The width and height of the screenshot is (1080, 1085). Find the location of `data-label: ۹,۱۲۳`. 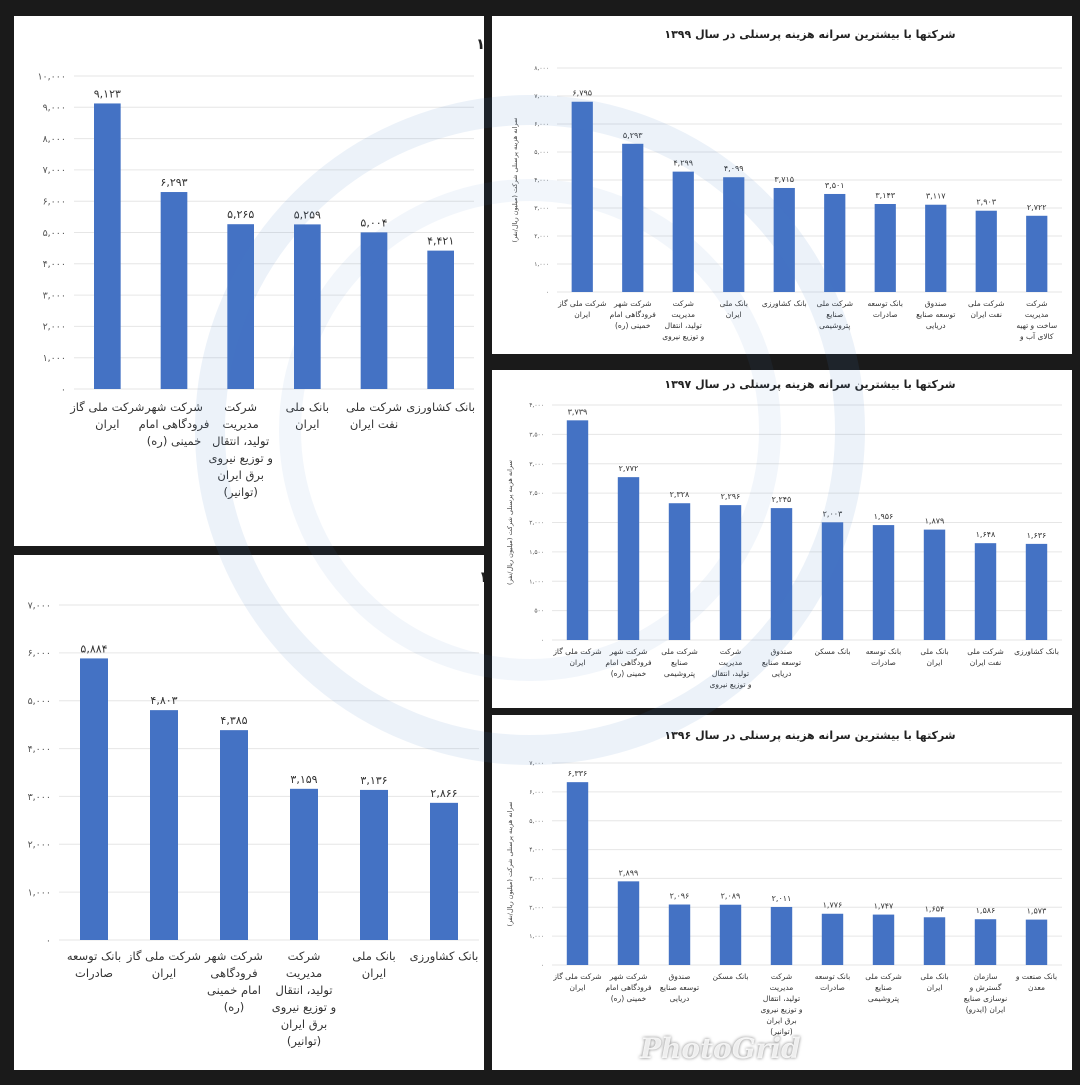

data-label: ۹,۱۲۳ is located at coordinates (107, 93).